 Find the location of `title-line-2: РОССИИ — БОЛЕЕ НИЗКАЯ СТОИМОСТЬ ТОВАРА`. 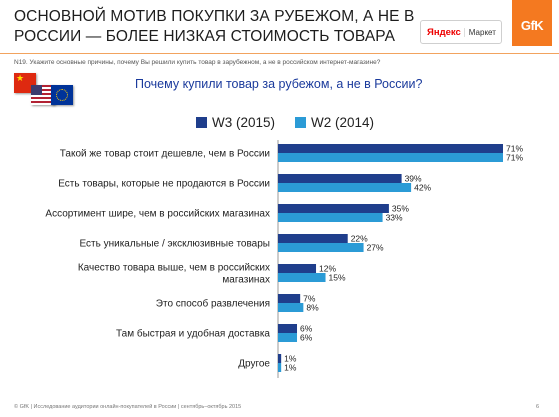

title-line-2: РОССИИ — БОЛЕЕ НИЗКАЯ СТОИМОСТЬ ТОВАРА is located at coordinates (205, 36).